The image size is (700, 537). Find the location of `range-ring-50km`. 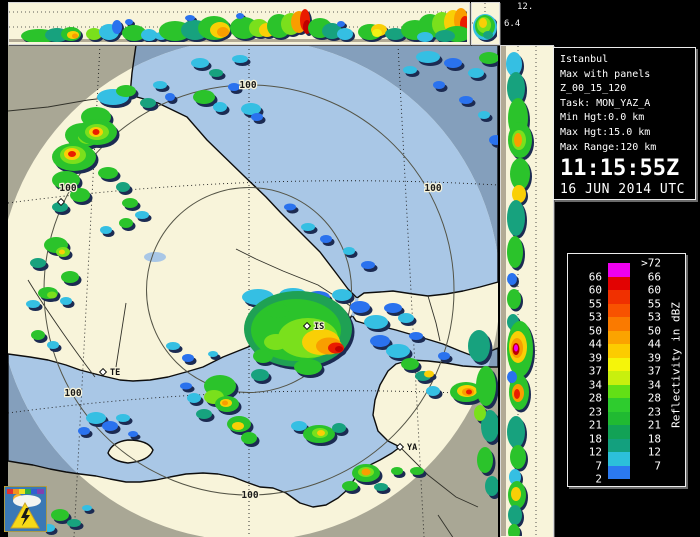

range-ring-50km is located at coordinates (249, 290).